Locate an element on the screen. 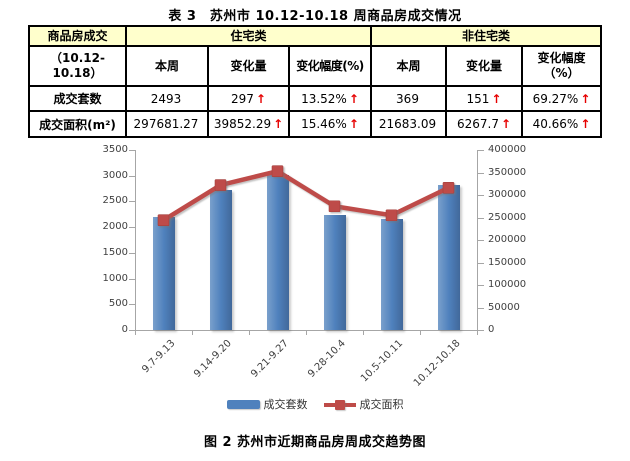 Image resolution: width=630 pixels, height=461 pixels. group-header-nonresidential: 非住宅类 is located at coordinates (486, 36).